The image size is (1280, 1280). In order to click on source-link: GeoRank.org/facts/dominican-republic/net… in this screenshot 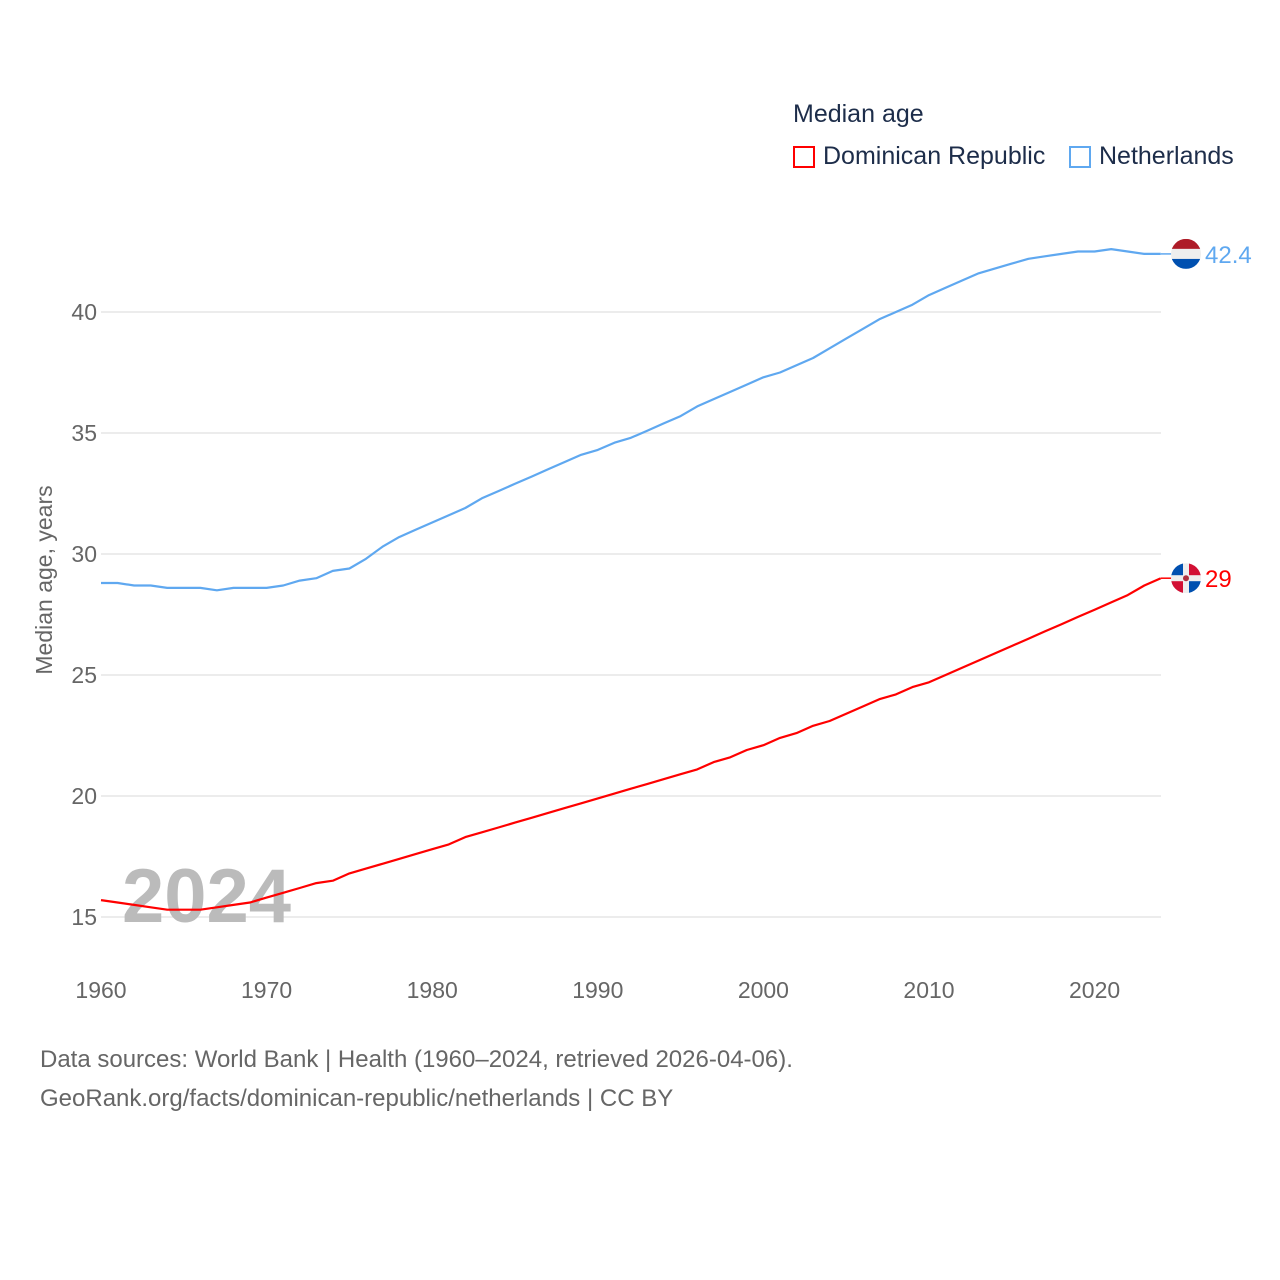, I will do `click(357, 1098)`.